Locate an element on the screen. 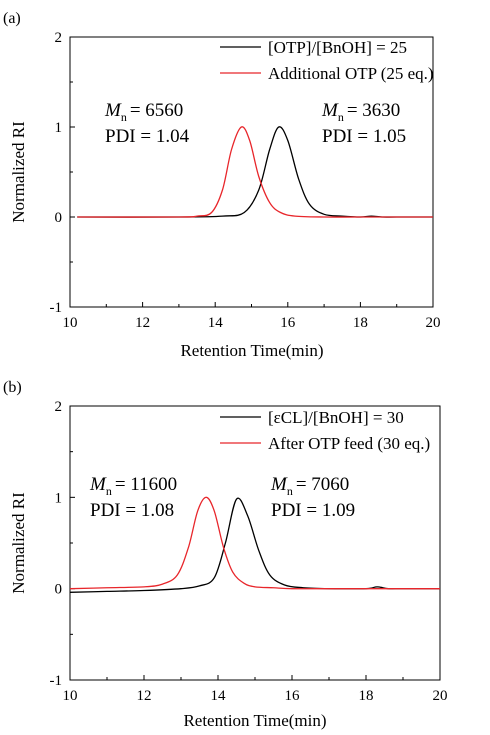 This screenshot has width=490, height=735. legend-label-a-0: [OTP]/[BnOH] = 25 is located at coordinates (337, 47).